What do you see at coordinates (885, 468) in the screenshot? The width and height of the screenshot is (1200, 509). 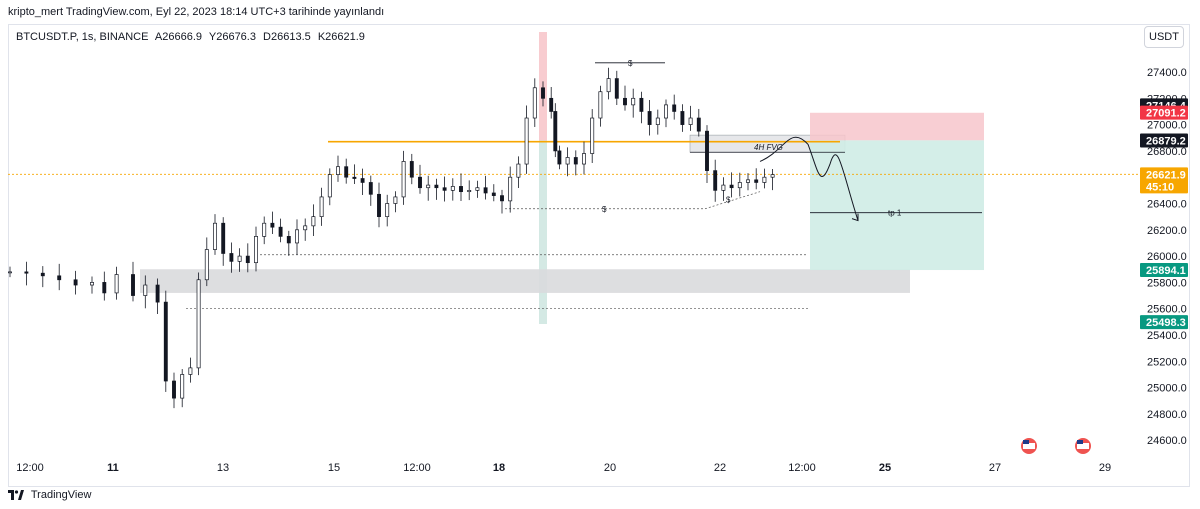 I see `x-axis-tick: 25` at bounding box center [885, 468].